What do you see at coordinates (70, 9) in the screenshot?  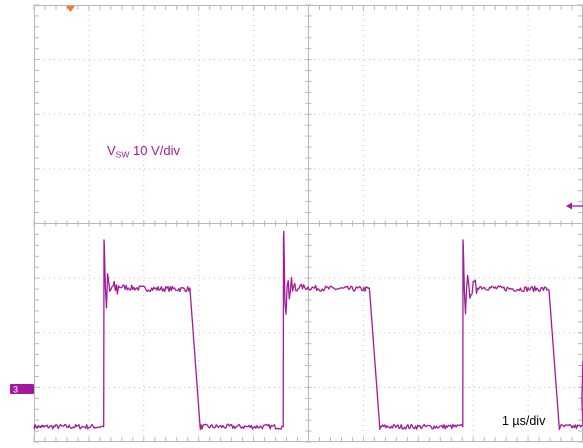 I see `trigger-marker` at bounding box center [70, 9].